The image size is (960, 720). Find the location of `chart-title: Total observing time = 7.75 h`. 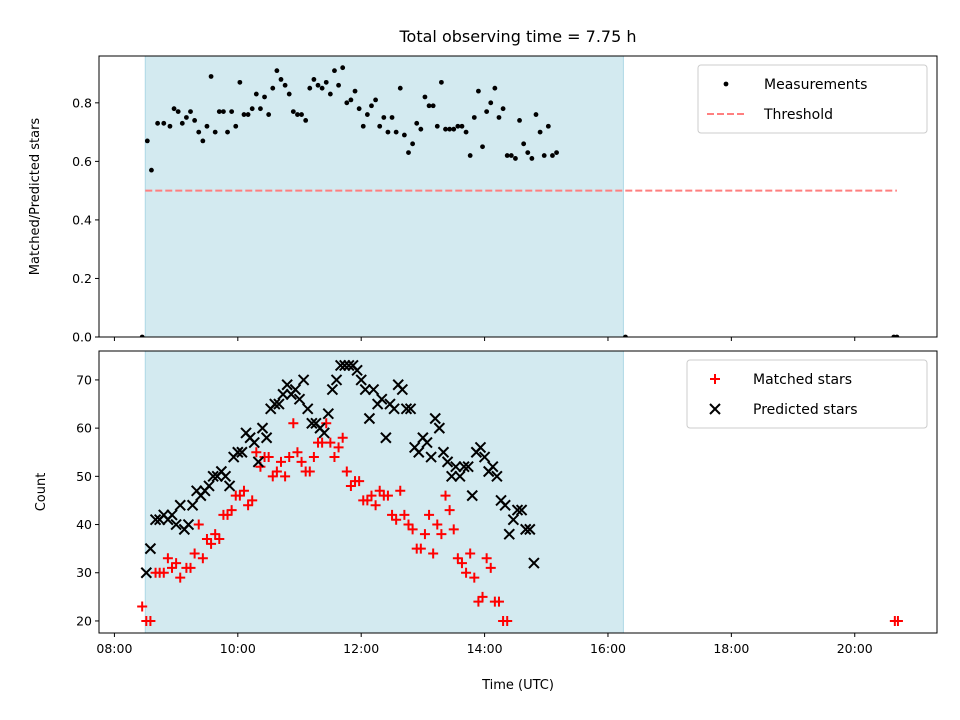

chart-title: Total observing time = 7.75 h is located at coordinates (517, 36).